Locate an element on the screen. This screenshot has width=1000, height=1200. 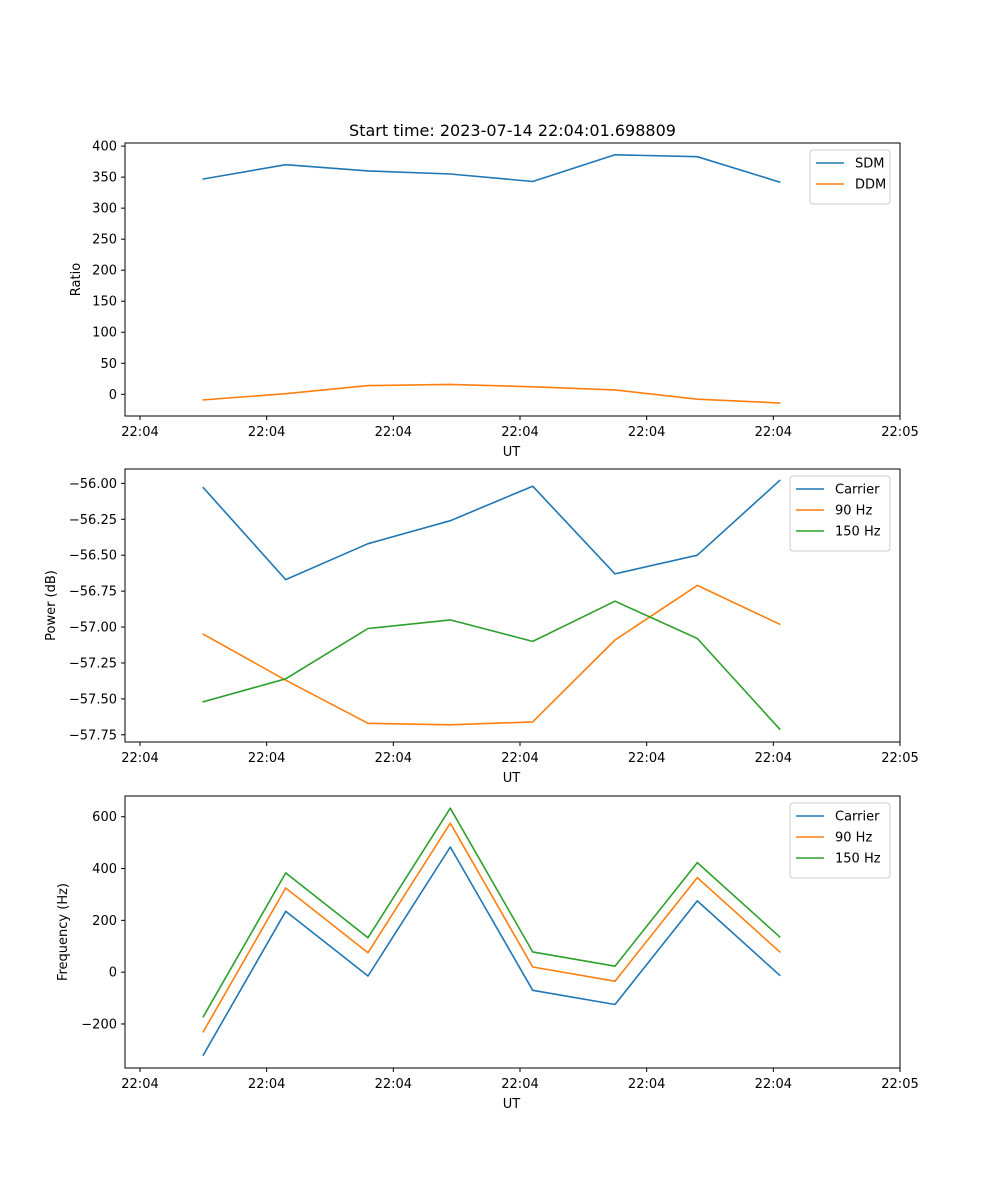
y-tick-label: 100 is located at coordinates (104, 333).